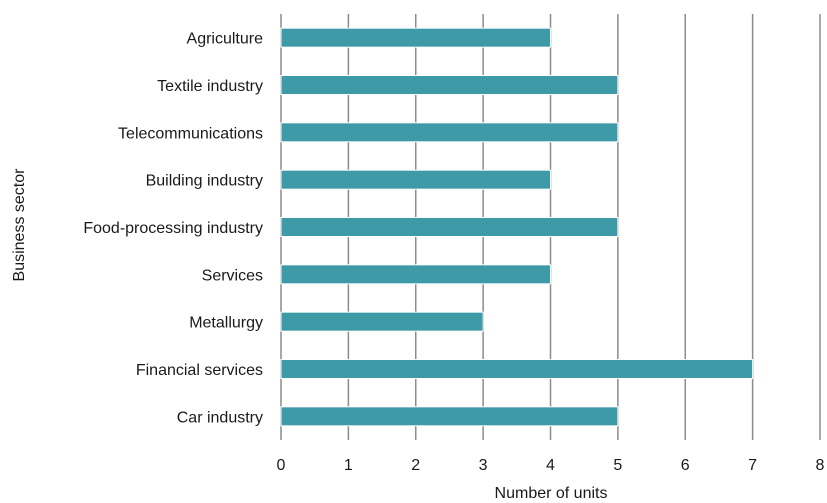 The height and width of the screenshot is (503, 827). What do you see at coordinates (348, 465) in the screenshot?
I see `x-tick-label: 1` at bounding box center [348, 465].